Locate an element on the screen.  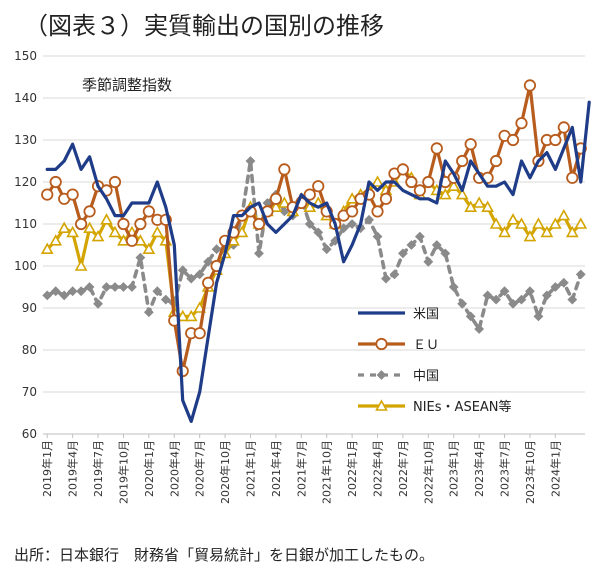
seasonal-adjustment-note: 季節調整指数 is located at coordinates (127, 85).